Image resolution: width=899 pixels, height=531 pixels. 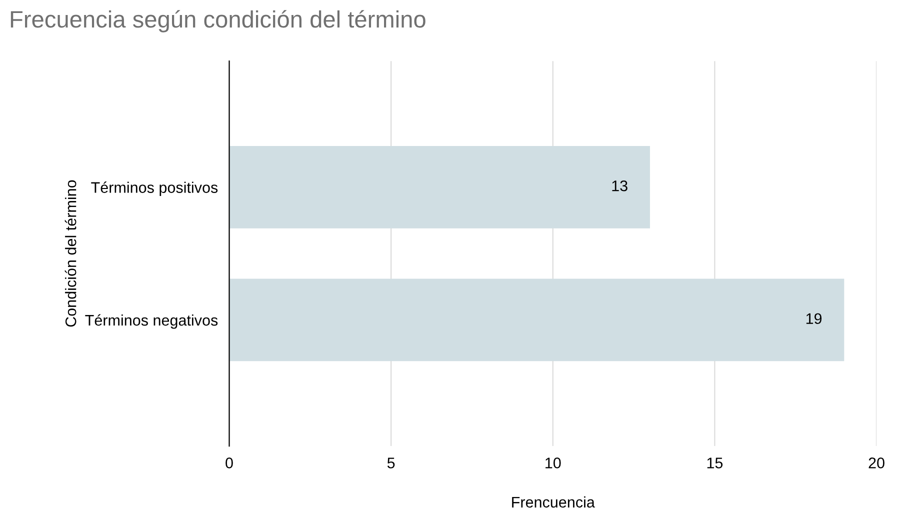 I want to click on data-label: 13, so click(x=620, y=186).